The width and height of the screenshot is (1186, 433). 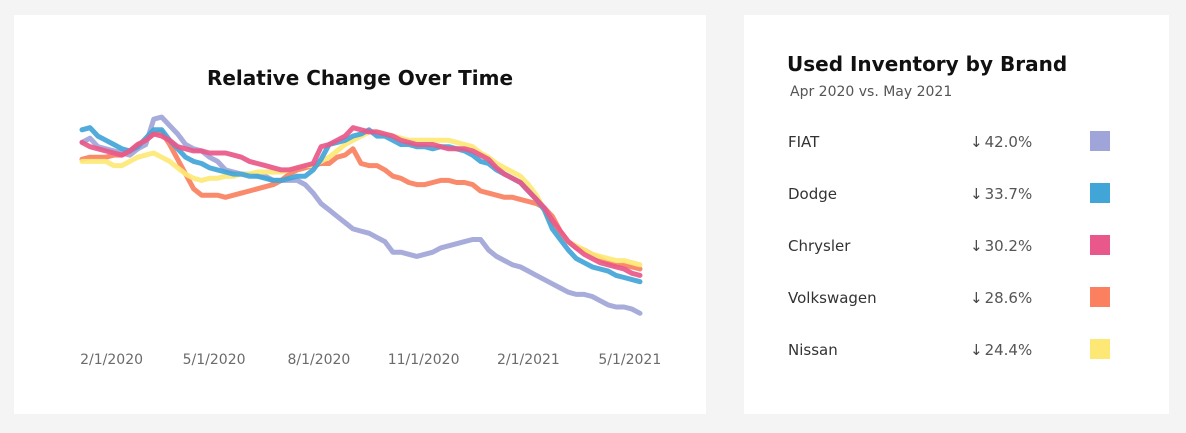 I want to click on brand-name: Volkswagen, so click(x=832, y=298).